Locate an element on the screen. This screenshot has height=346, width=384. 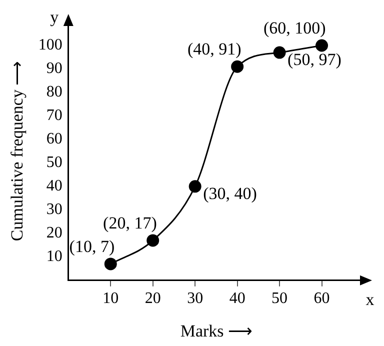
y-tick-label: 30 is located at coordinates (54, 209).